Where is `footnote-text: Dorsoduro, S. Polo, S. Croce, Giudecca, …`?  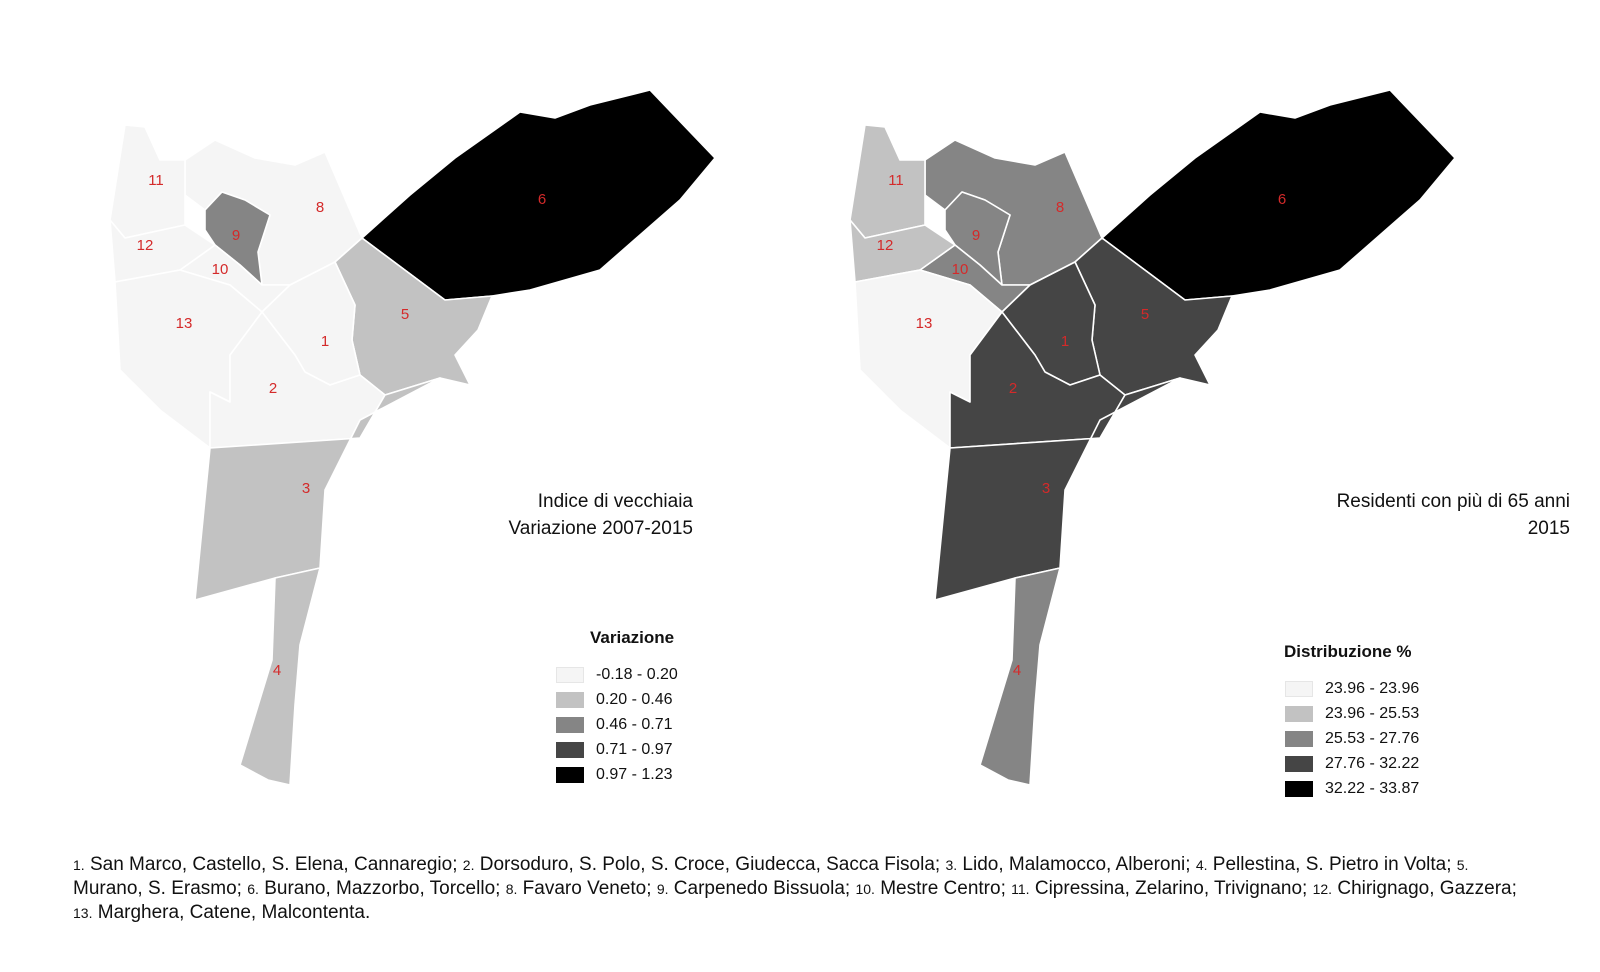 footnote-text: Dorsoduro, S. Polo, S. Croce, Giudecca, … is located at coordinates (710, 864).